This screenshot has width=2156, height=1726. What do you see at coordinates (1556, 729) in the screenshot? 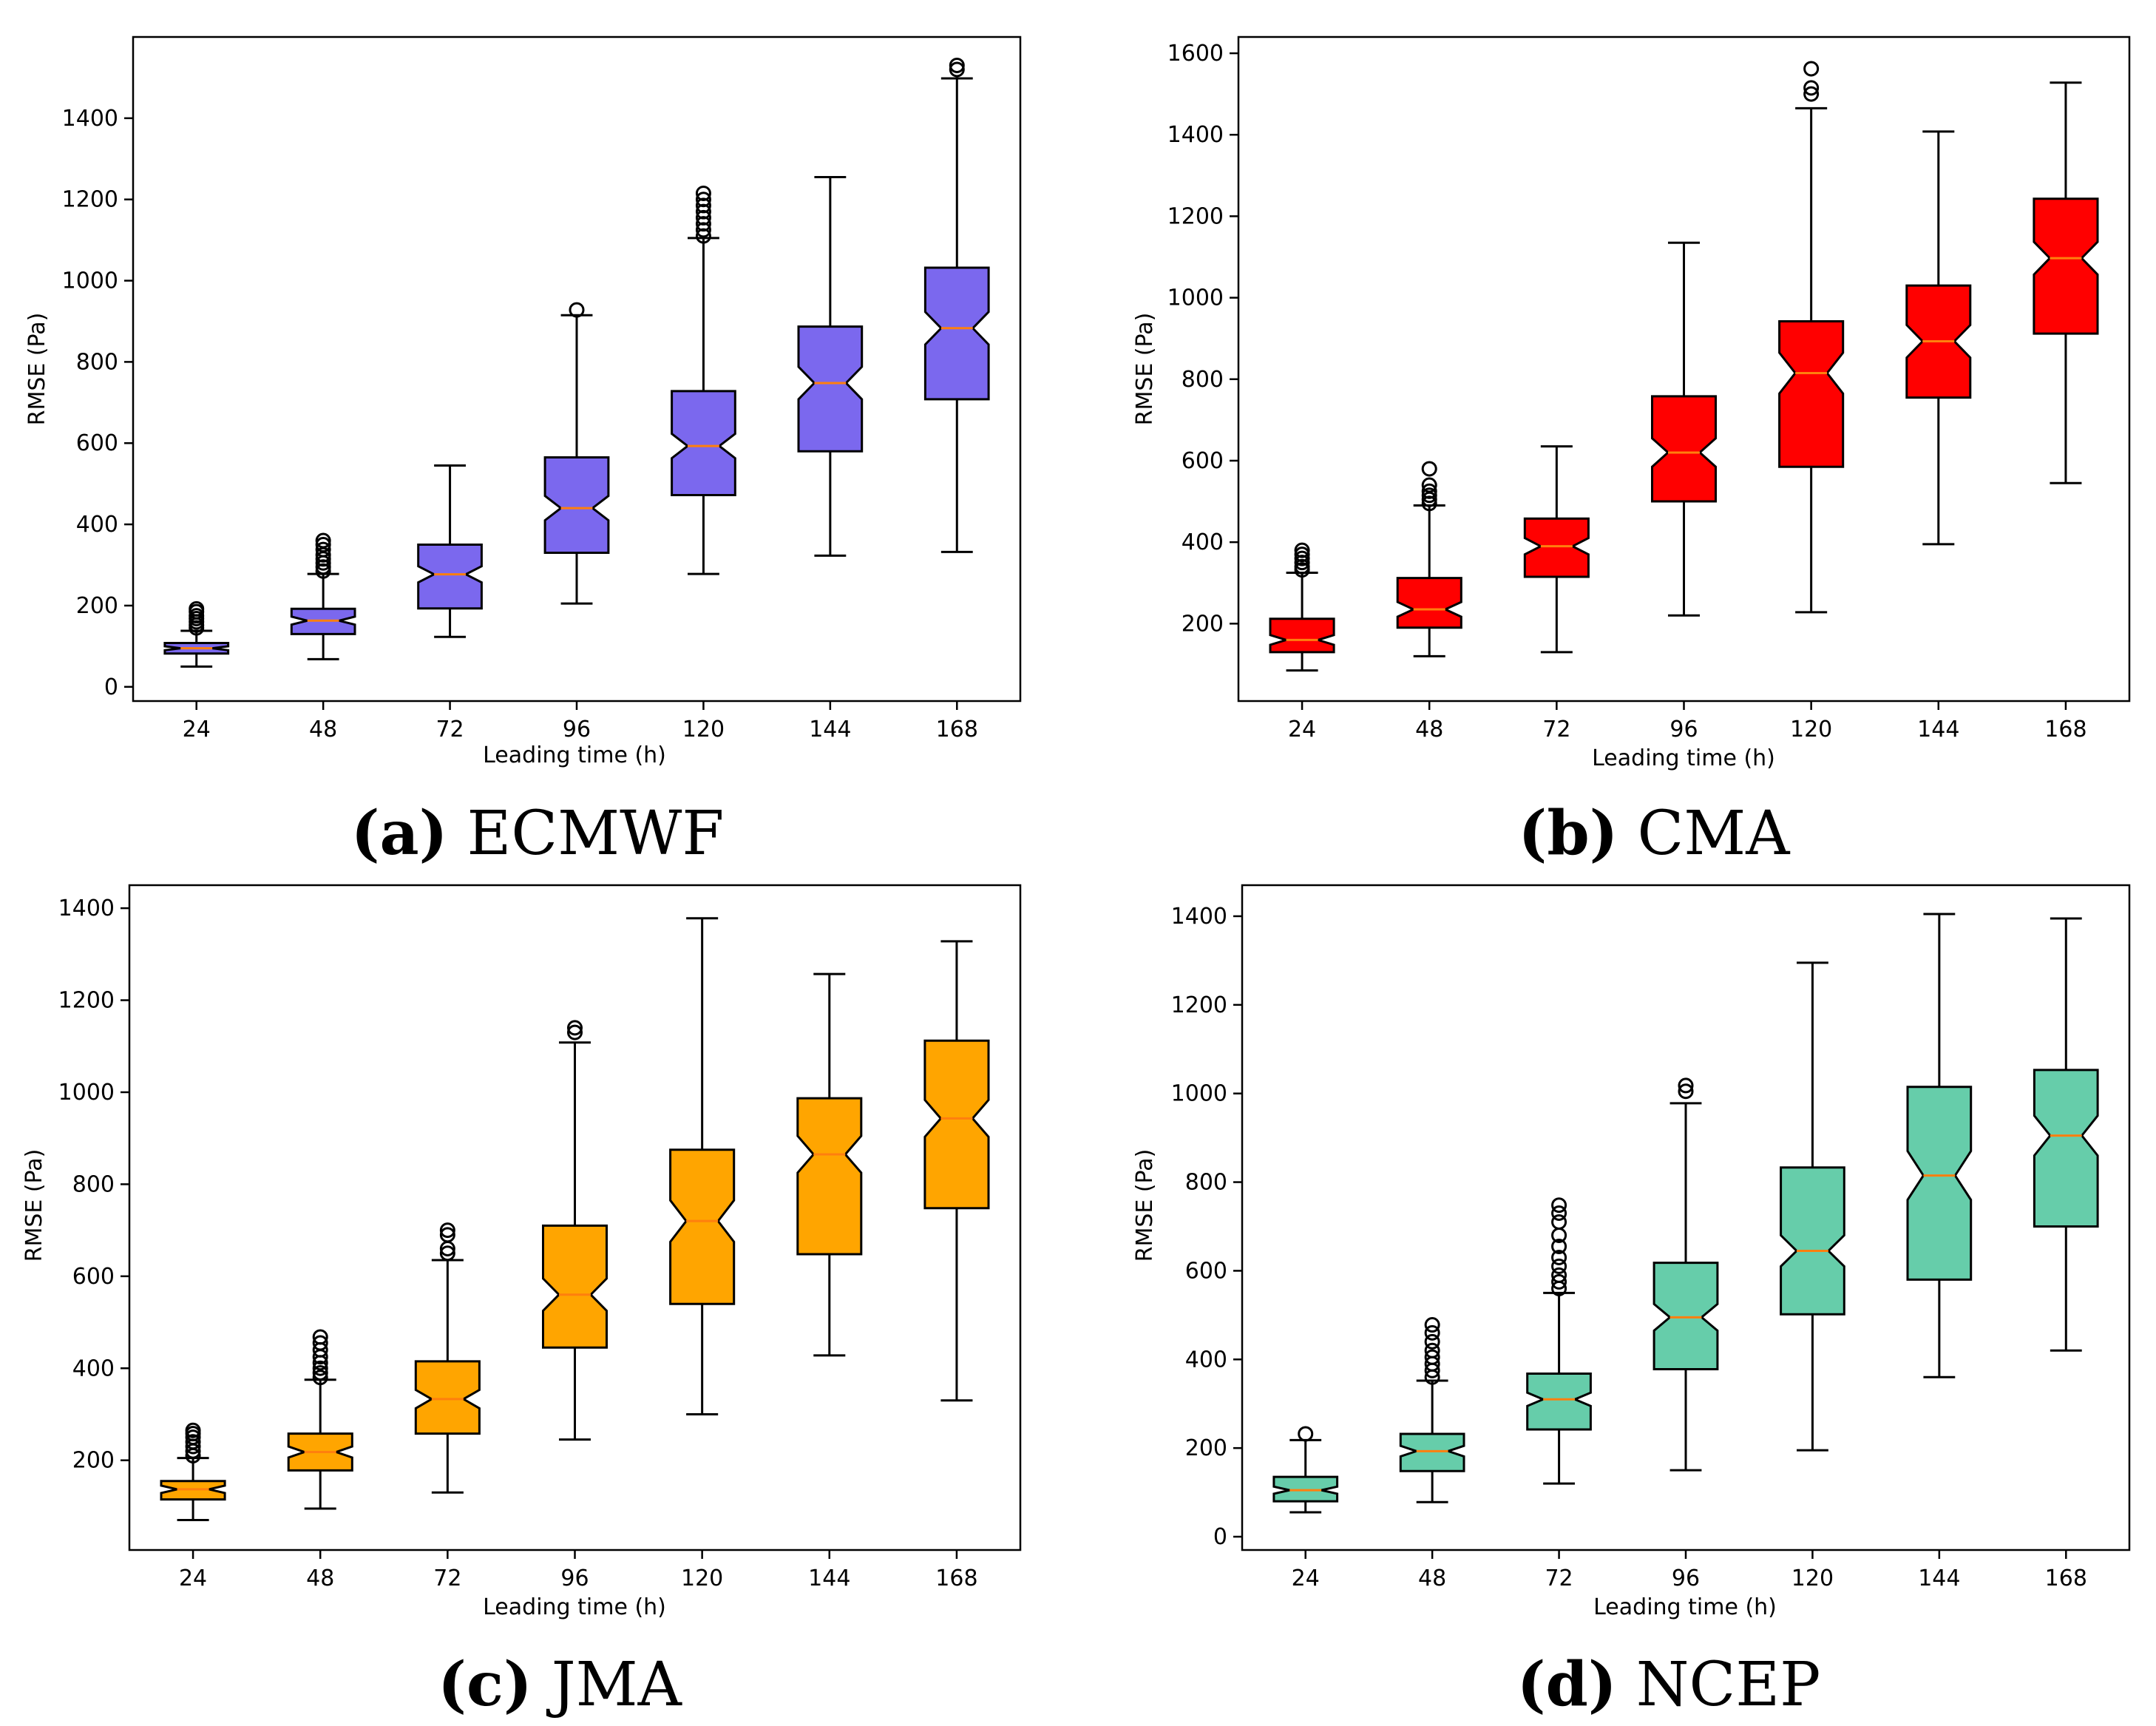
I see `x-tick-label: 72` at bounding box center [1556, 729].